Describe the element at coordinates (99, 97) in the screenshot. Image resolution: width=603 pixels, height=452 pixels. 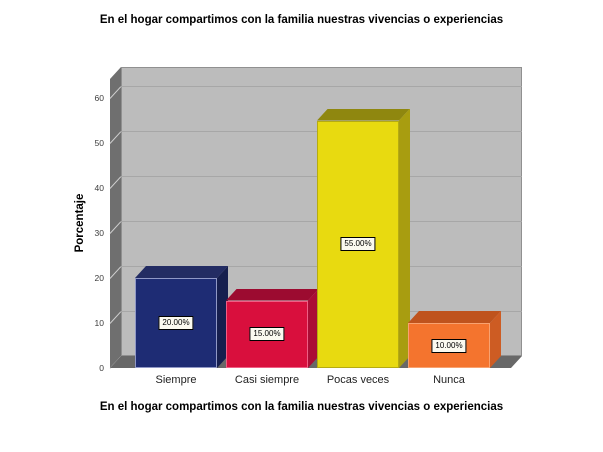
I see `y-tick-label: 60` at that location.